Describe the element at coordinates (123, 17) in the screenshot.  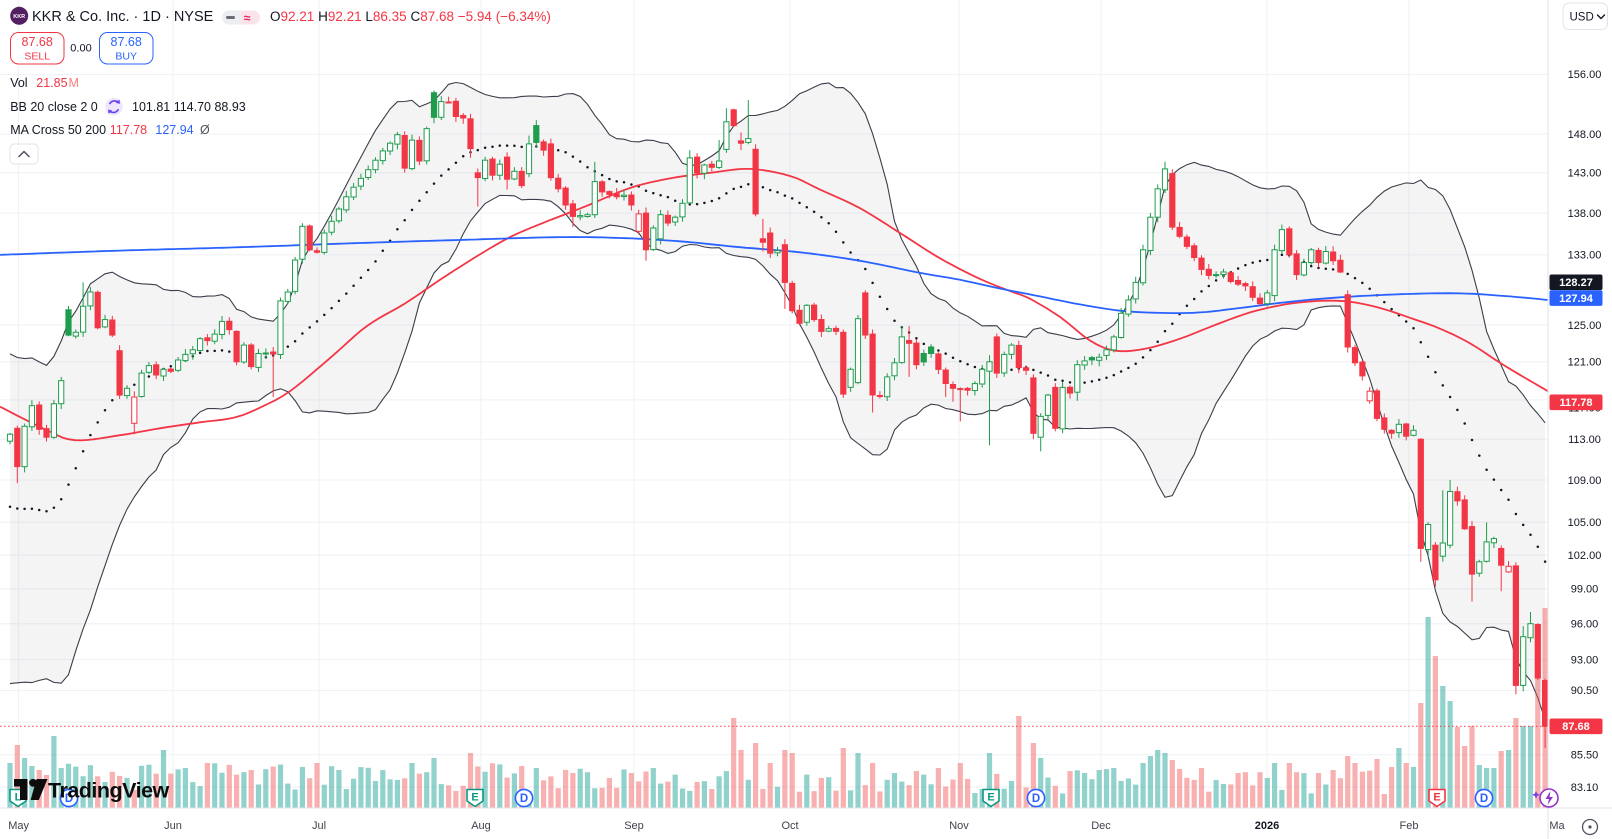
I see `svg-text: KKR & Co. Inc. · 1D · NYSE` at that location.